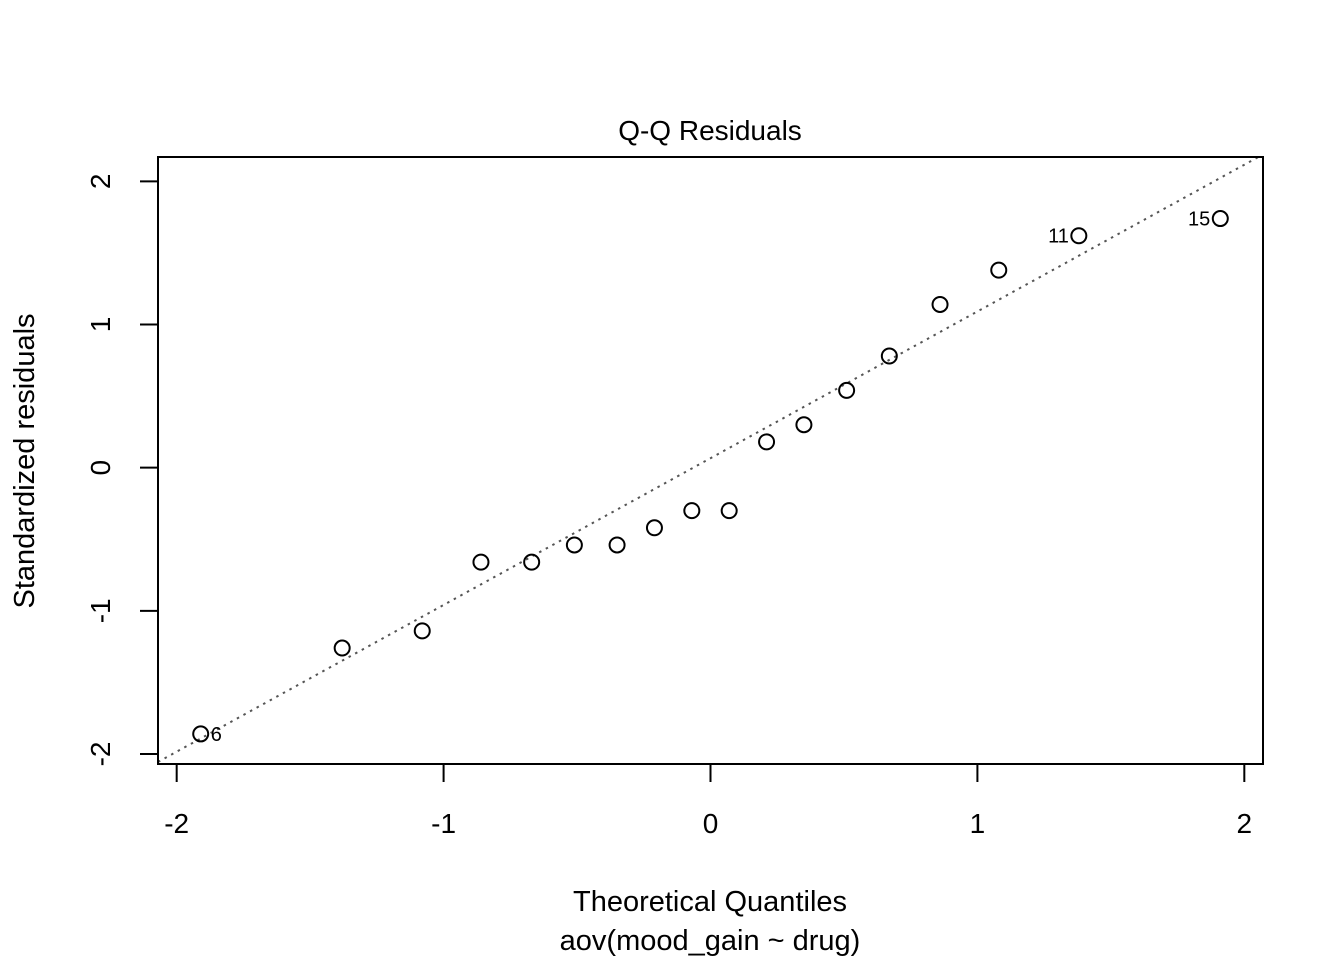  I want to click on point-label-11: 11, so click(1058, 237).